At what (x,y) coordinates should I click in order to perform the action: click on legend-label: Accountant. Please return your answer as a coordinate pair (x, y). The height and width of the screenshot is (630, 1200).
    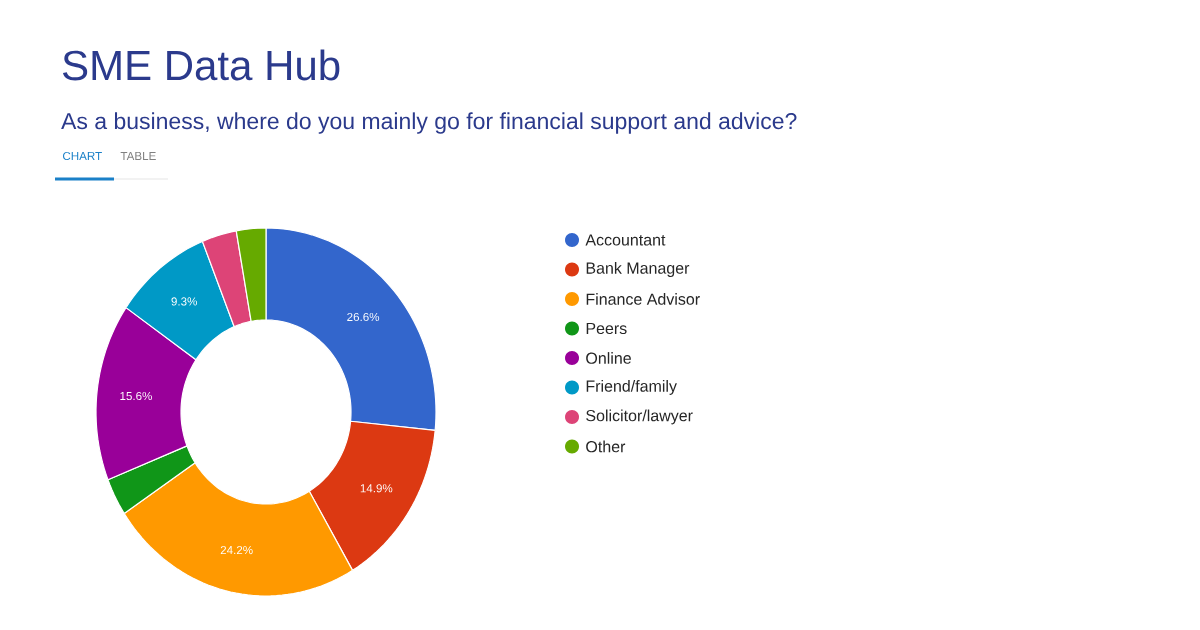
    Looking at the image, I should click on (625, 240).